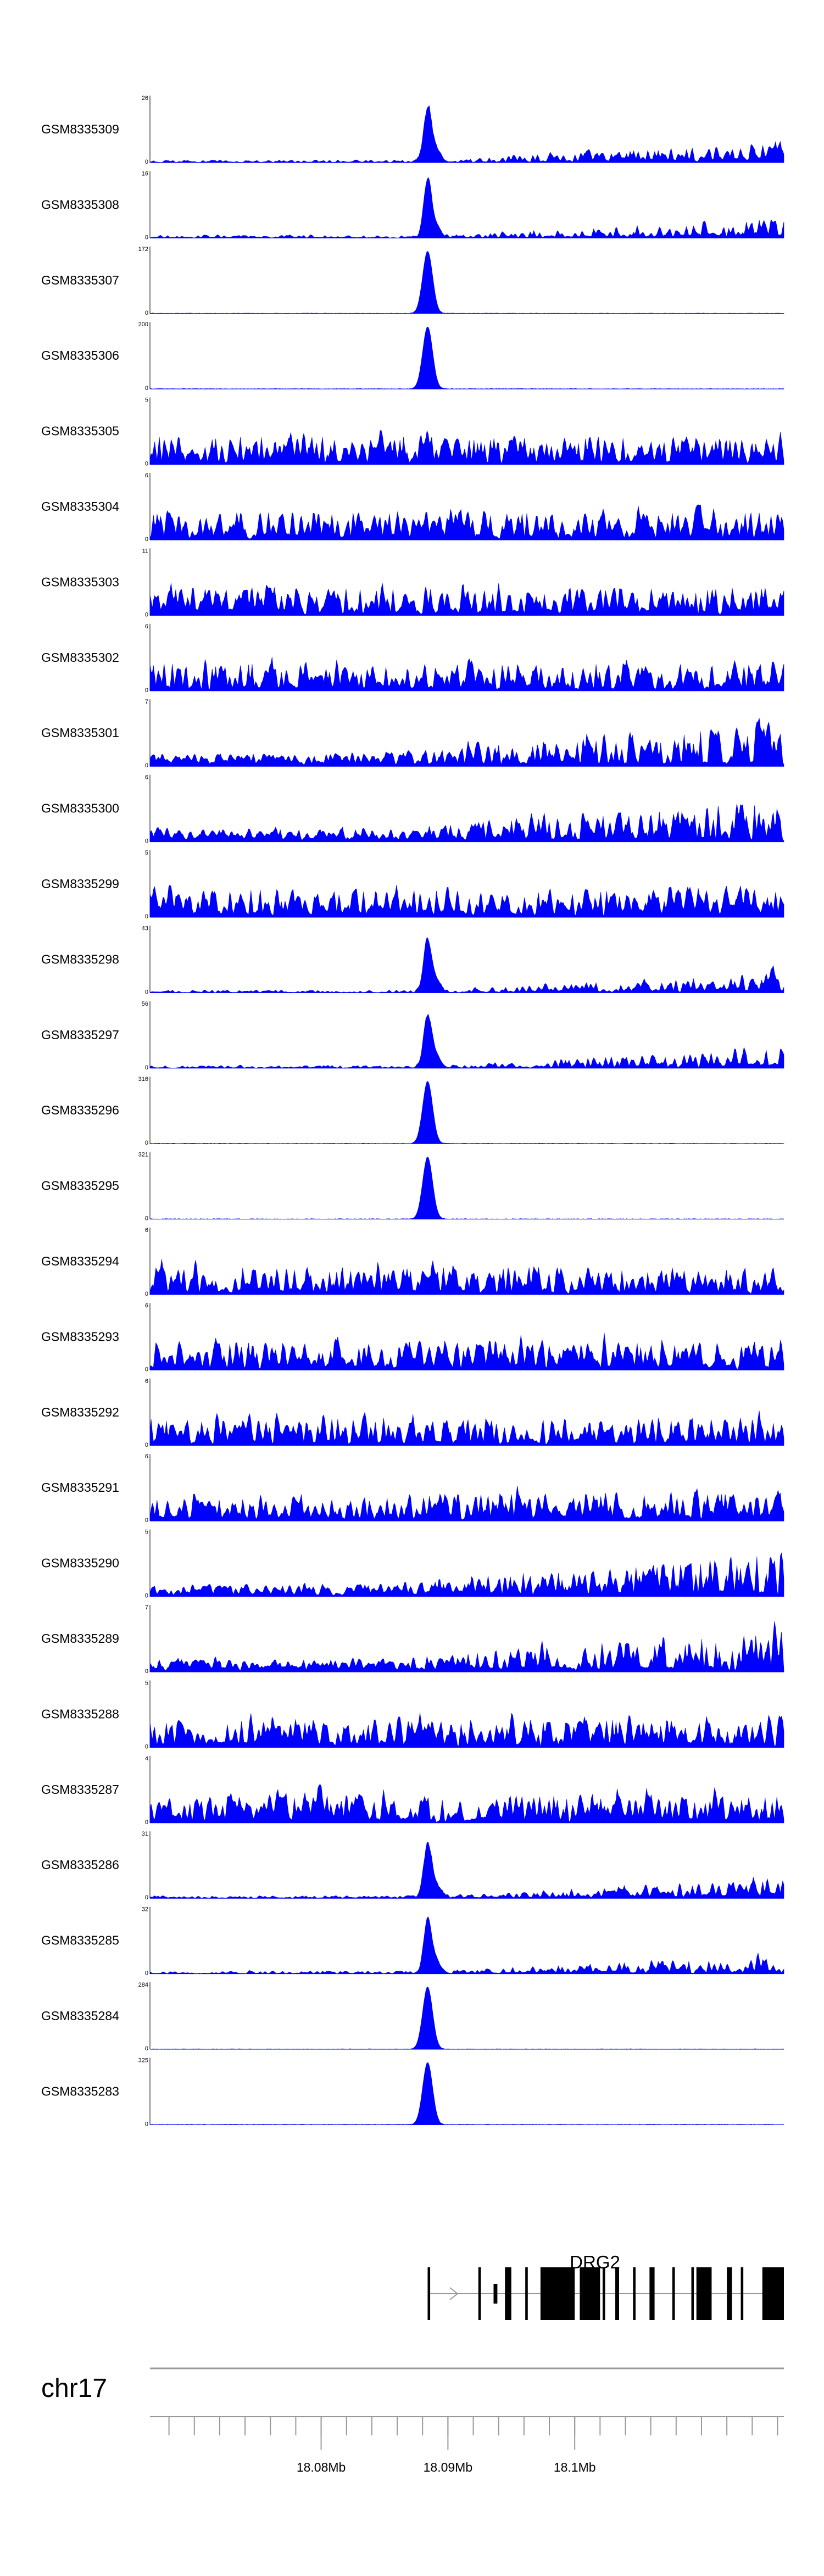 This screenshot has width=824, height=2576. I want to click on coverage-area-GSM8335293, so click(467, 1351).